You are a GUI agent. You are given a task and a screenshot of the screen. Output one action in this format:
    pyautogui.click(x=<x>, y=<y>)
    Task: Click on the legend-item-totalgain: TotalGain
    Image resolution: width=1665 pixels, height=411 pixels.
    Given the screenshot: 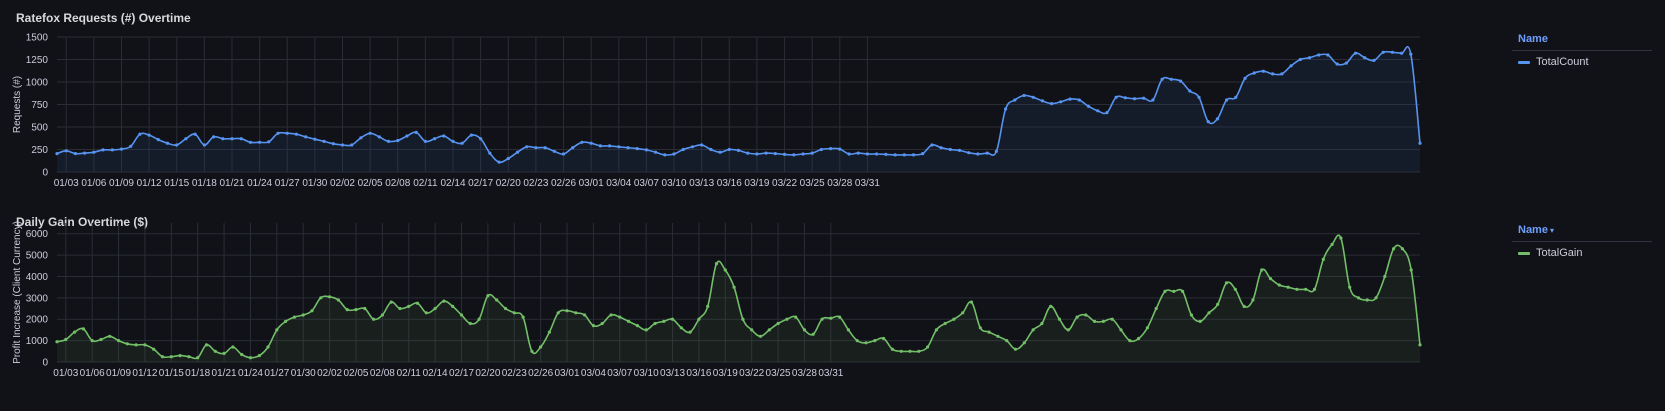 What is the action you would take?
    pyautogui.click(x=1582, y=253)
    